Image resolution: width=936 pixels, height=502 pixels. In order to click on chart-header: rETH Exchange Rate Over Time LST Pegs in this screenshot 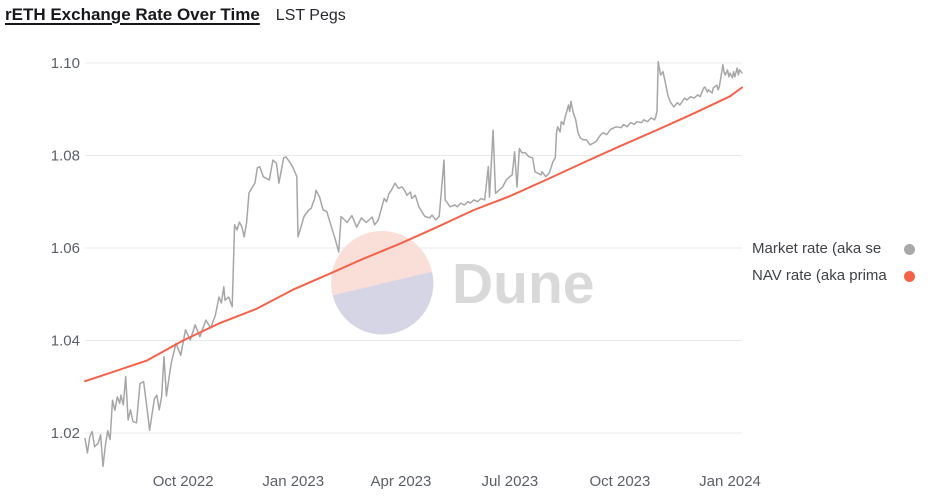, I will do `click(175, 15)`.